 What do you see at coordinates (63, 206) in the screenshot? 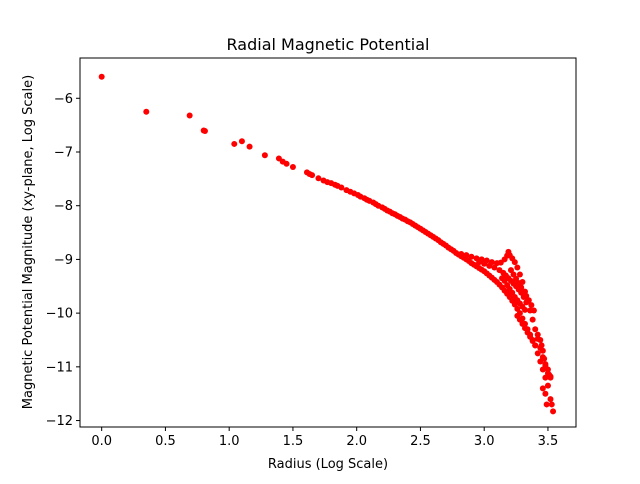
I see `y-tick-label: −8` at bounding box center [63, 206].